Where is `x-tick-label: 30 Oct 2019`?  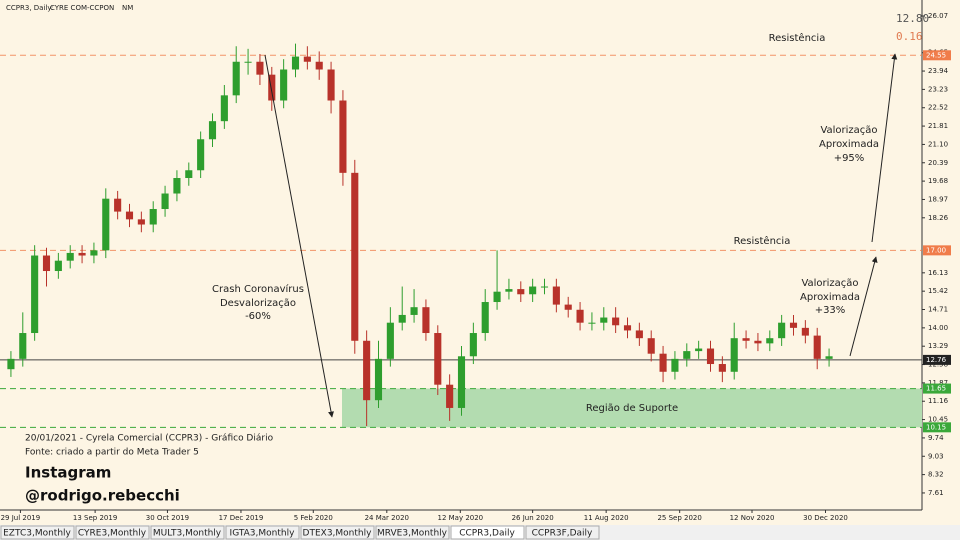
x-tick-label: 30 Oct 2019 is located at coordinates (167, 518).